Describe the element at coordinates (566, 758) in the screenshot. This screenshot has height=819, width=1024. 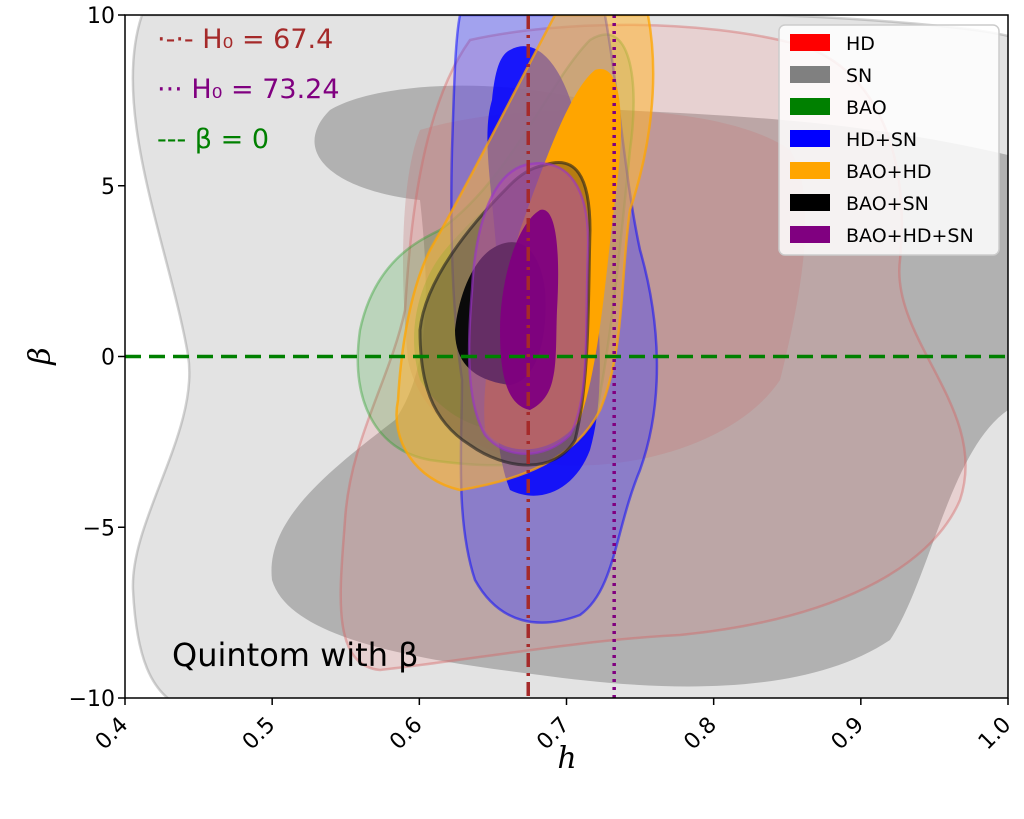
I see `x-axis-label: h` at that location.